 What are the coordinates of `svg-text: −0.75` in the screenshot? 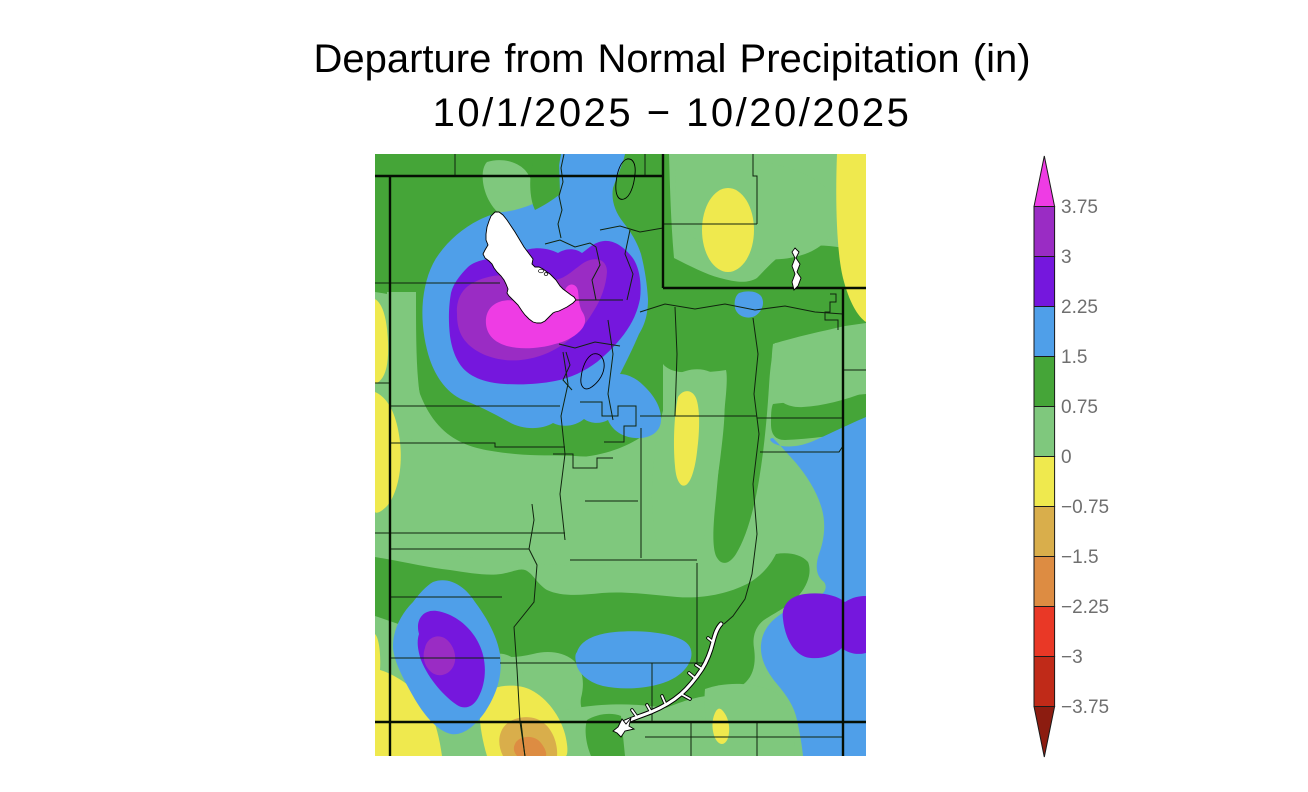 It's located at (1085, 507).